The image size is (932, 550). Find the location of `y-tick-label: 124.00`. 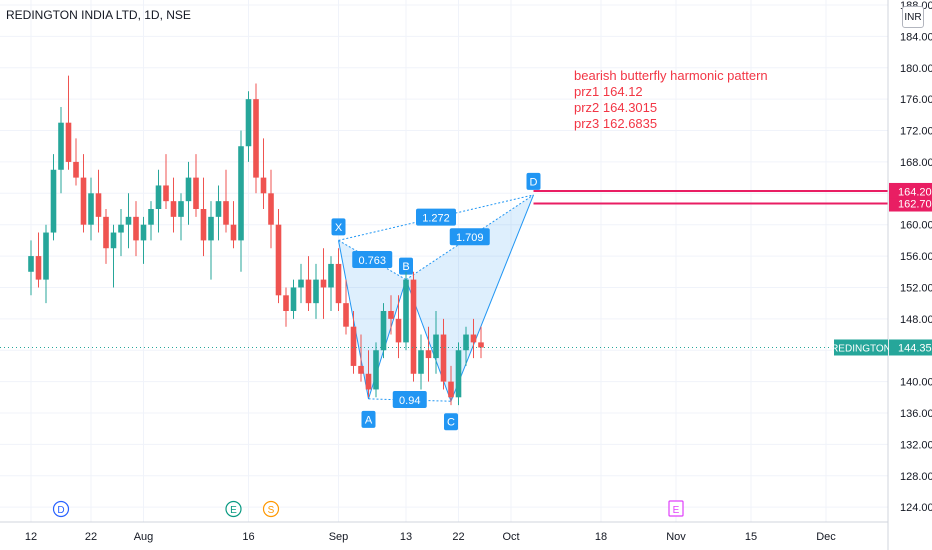

y-tick-label: 124.00 is located at coordinates (916, 508).